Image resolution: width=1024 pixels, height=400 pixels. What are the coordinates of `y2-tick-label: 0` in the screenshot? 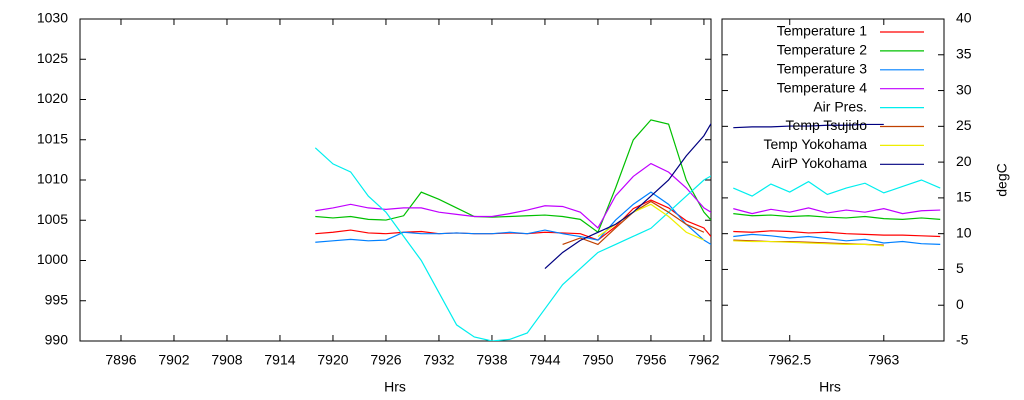 It's located at (960, 304).